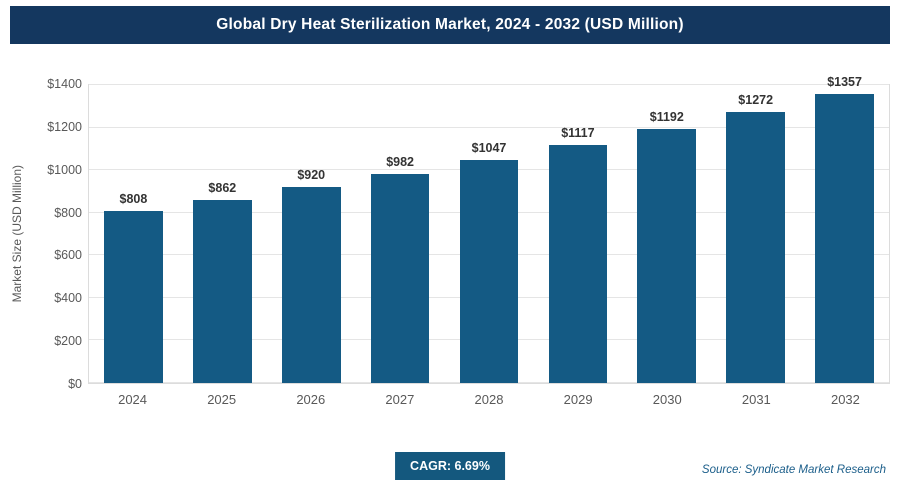  I want to click on y-tick-label: $1000, so click(64, 169).